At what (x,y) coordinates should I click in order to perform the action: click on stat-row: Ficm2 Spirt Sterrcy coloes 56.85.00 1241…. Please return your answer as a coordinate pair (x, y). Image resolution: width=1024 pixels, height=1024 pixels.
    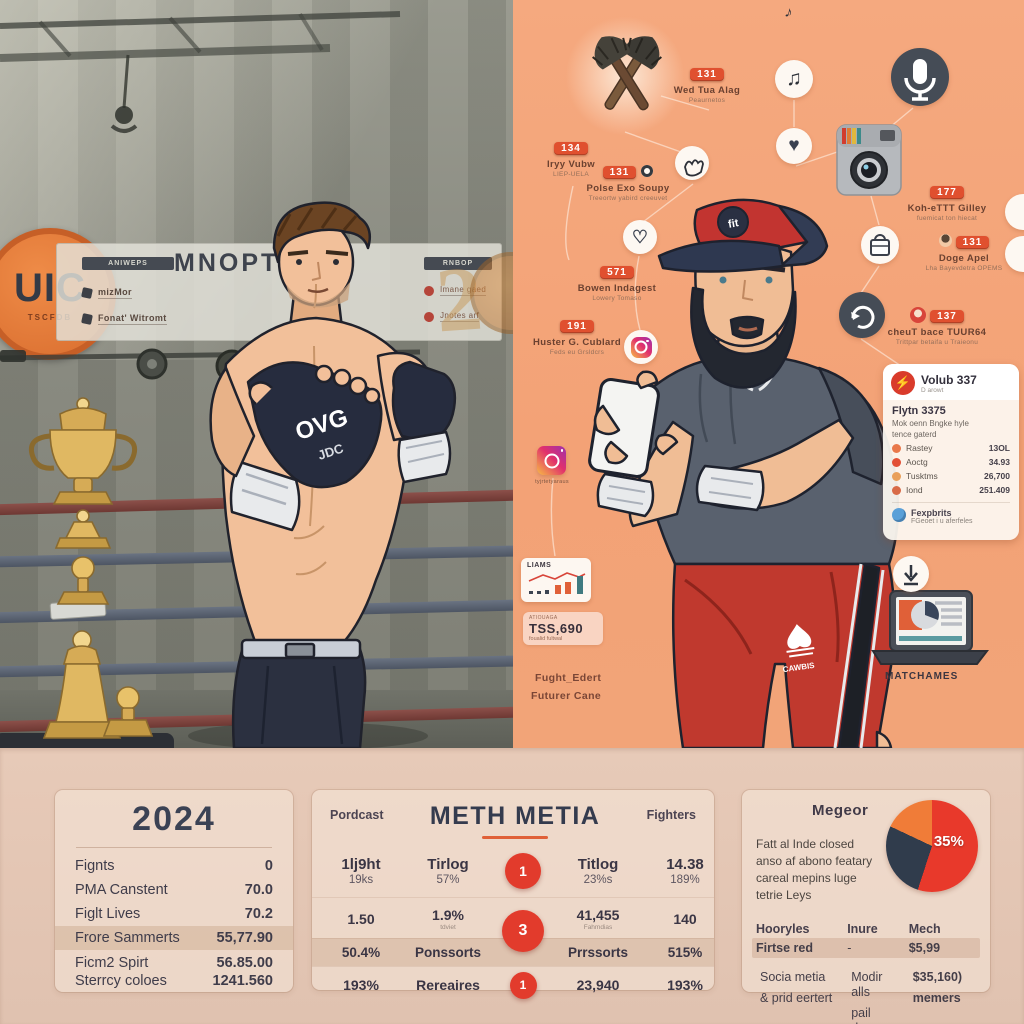
    Looking at the image, I should click on (174, 972).